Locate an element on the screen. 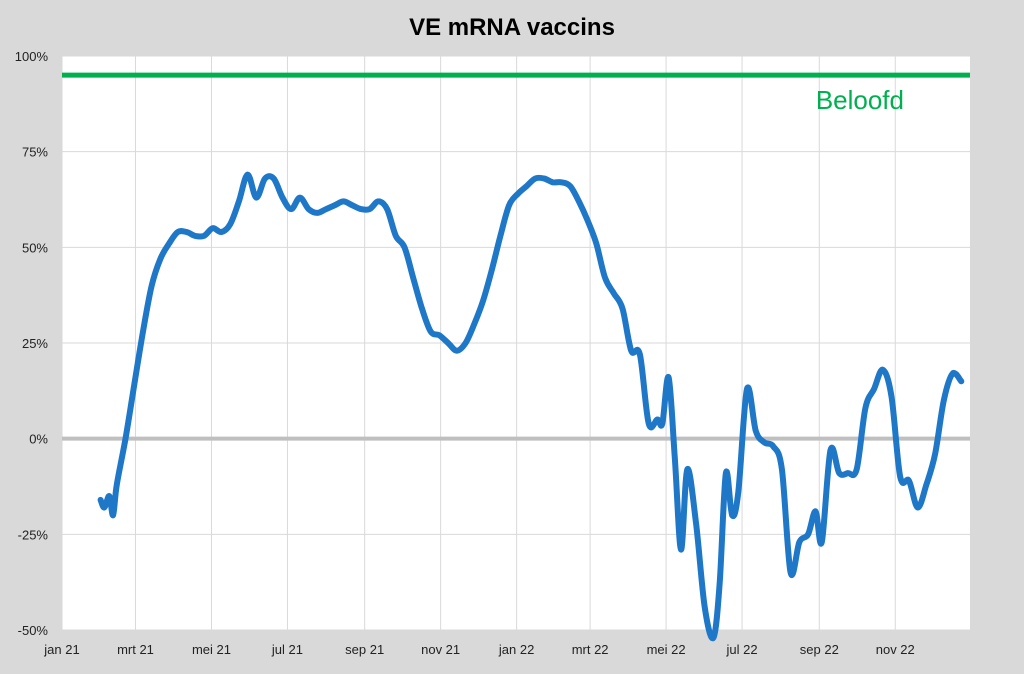 The image size is (1024, 674). x-tick-label: mrt 21 is located at coordinates (135, 649).